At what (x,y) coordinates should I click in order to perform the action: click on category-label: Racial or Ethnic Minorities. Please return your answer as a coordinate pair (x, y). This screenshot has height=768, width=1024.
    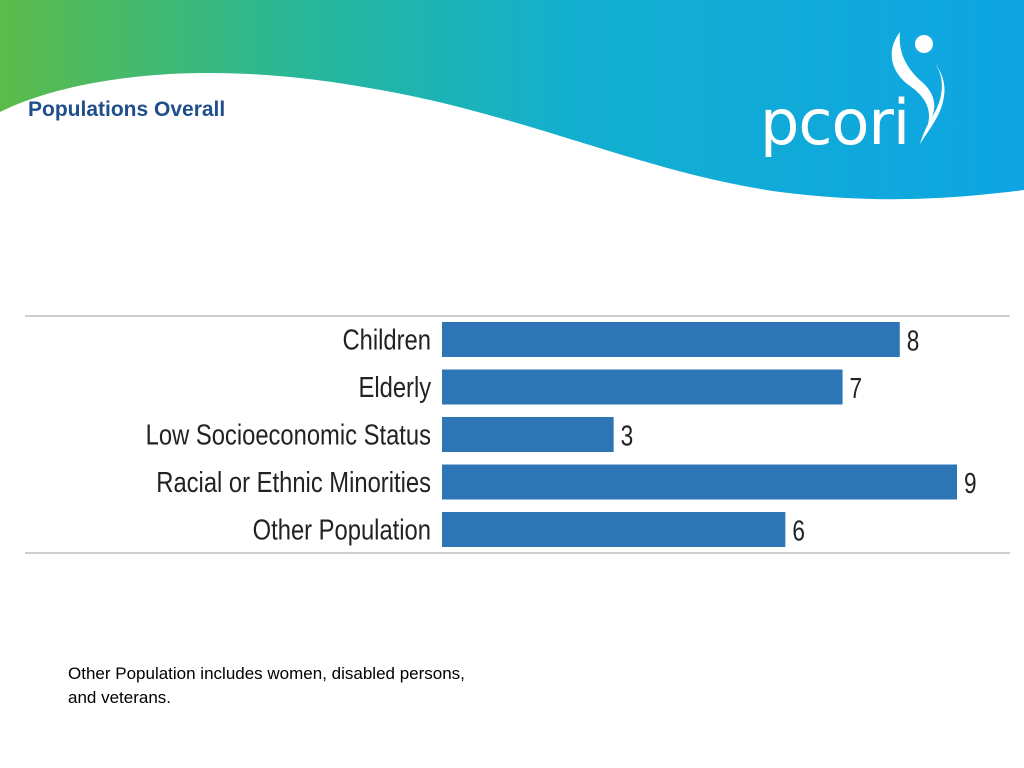
    Looking at the image, I should click on (293, 482).